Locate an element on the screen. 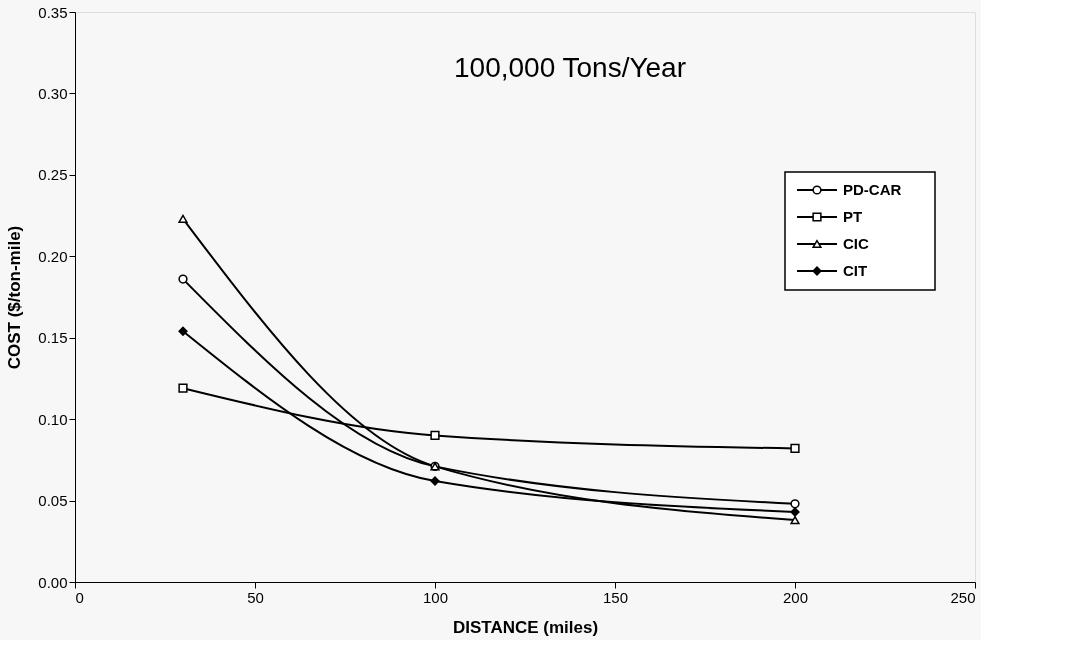 Image resolution: width=1068 pixels, height=666 pixels. y-tick-label: 0.20 is located at coordinates (53, 256).